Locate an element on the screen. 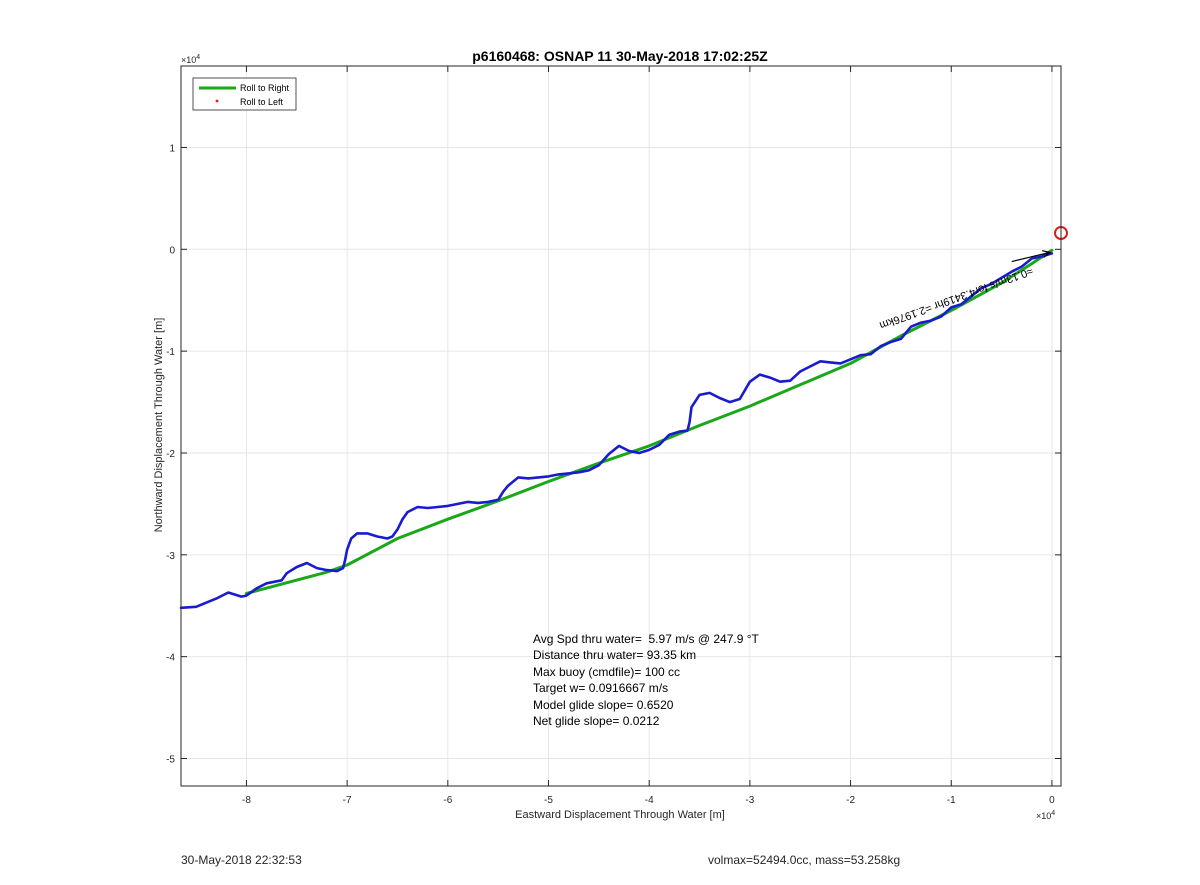 This screenshot has height=885, width=1200. x-tick-label: -2 is located at coordinates (850, 800).